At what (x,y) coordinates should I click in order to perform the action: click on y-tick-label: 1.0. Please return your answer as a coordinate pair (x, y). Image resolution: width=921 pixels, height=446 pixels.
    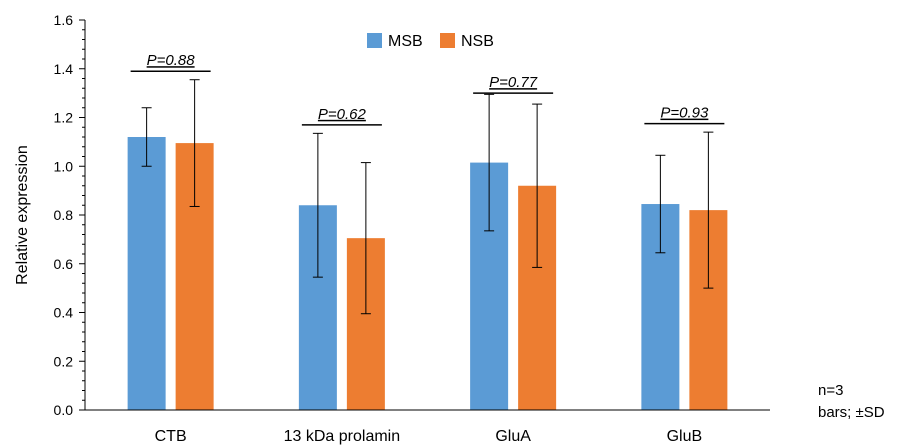
    Looking at the image, I should click on (64, 166).